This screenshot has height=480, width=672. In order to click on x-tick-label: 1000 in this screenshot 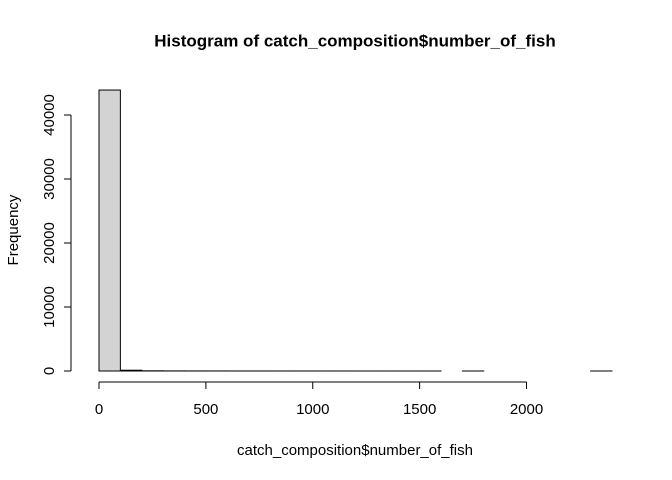, I will do `click(312, 409)`.